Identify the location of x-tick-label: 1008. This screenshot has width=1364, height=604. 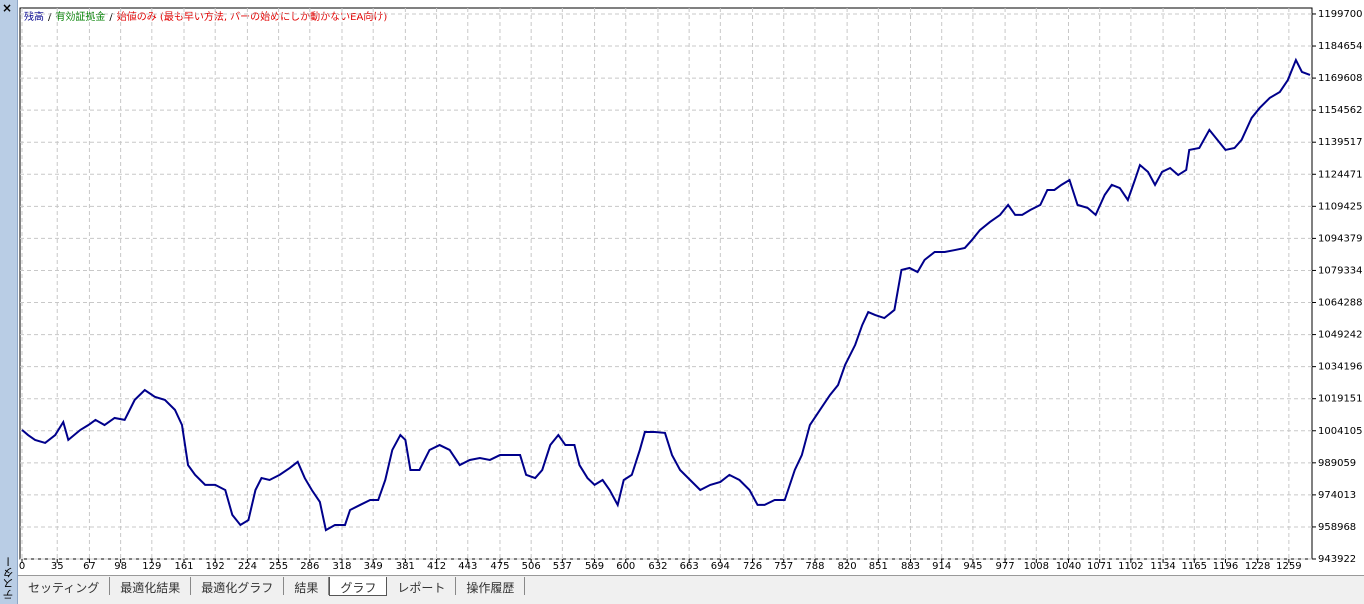
(1036, 566).